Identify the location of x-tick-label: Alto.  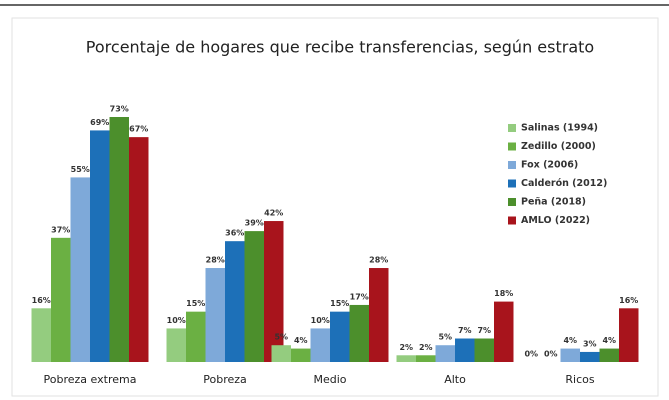
(455, 379).